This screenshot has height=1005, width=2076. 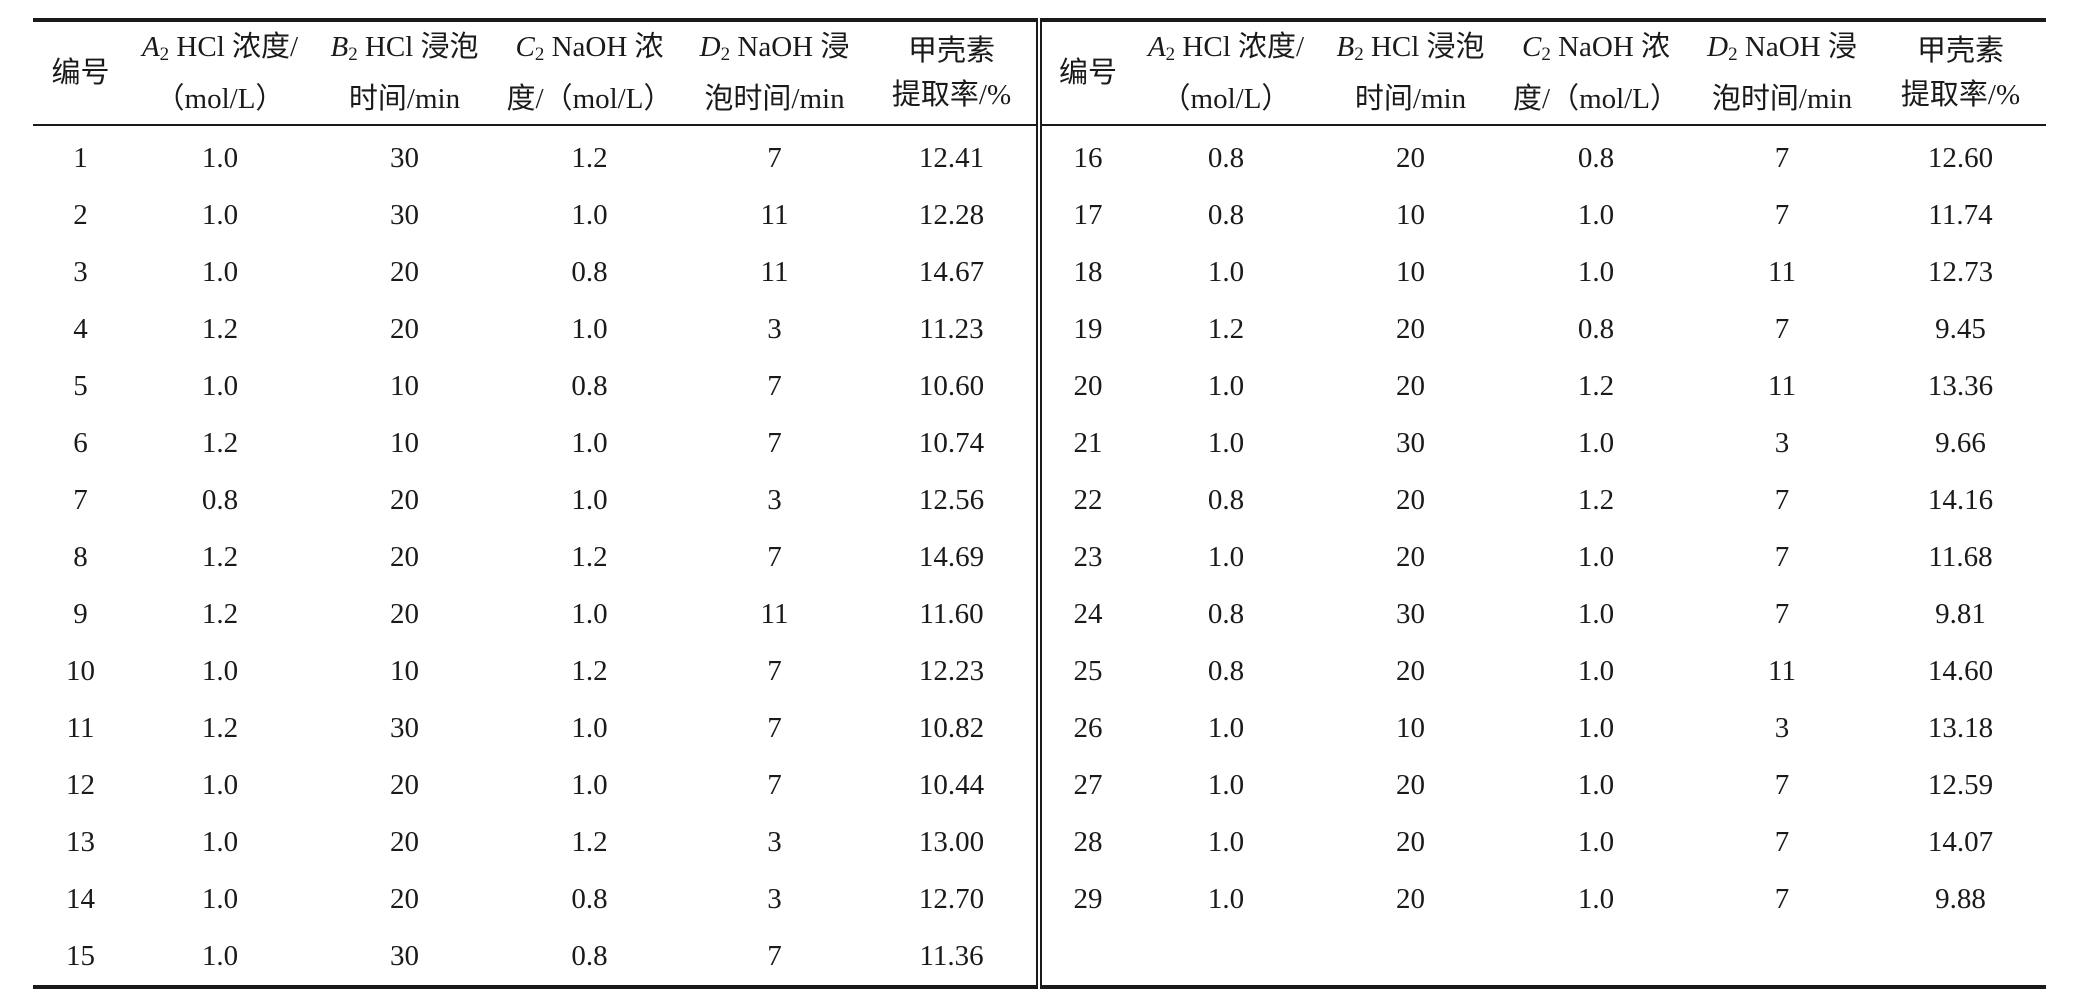 What do you see at coordinates (951, 386) in the screenshot?
I see `table-cell-col-extraction-rate: 10.60` at bounding box center [951, 386].